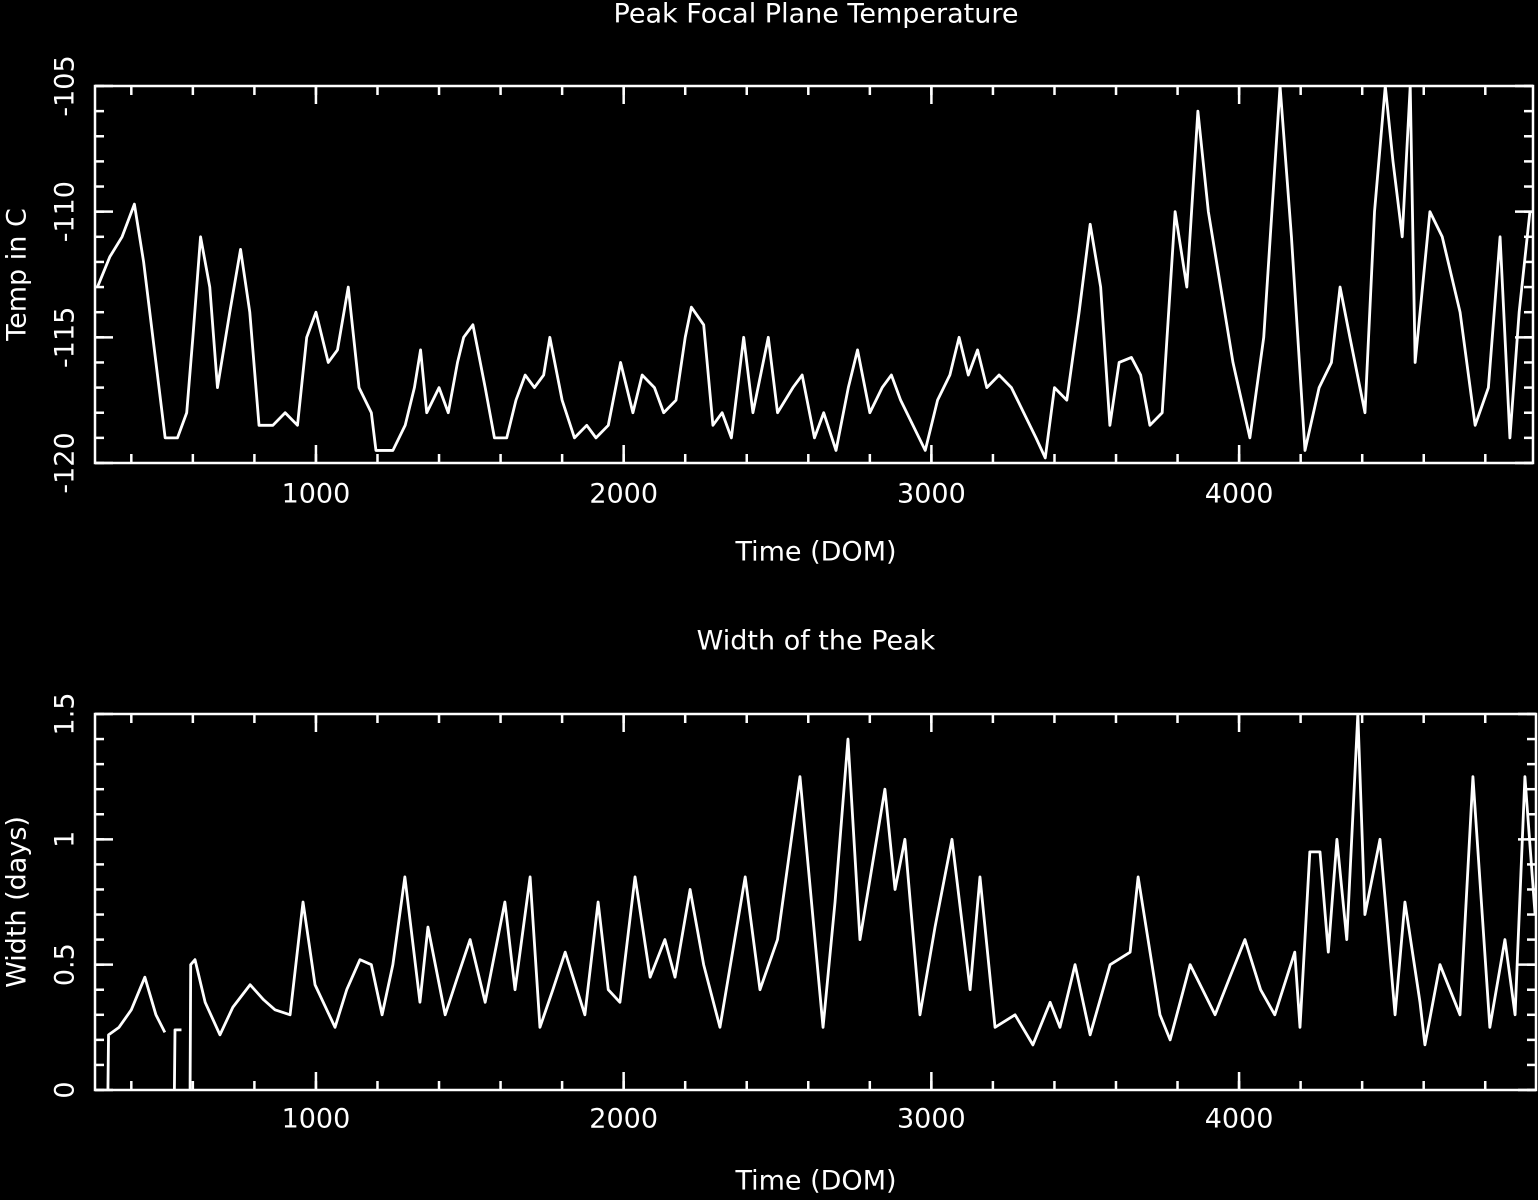 This screenshot has width=1538, height=1200. I want to click on y-tick-label: -110, so click(65, 211).